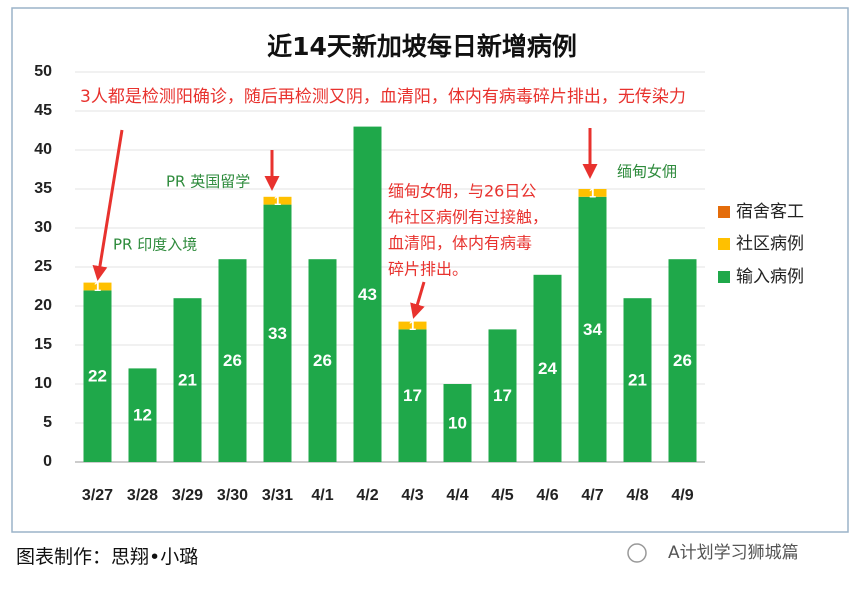 The height and width of the screenshot is (596, 857). I want to click on caption: 图表制作：思翔•小璐, so click(107, 557).